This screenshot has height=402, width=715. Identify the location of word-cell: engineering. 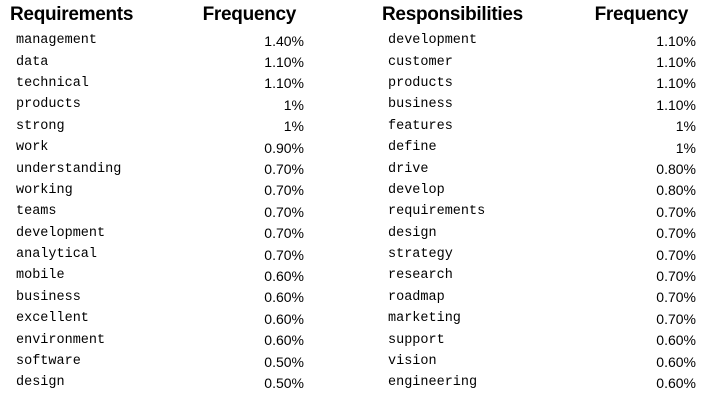
(433, 383).